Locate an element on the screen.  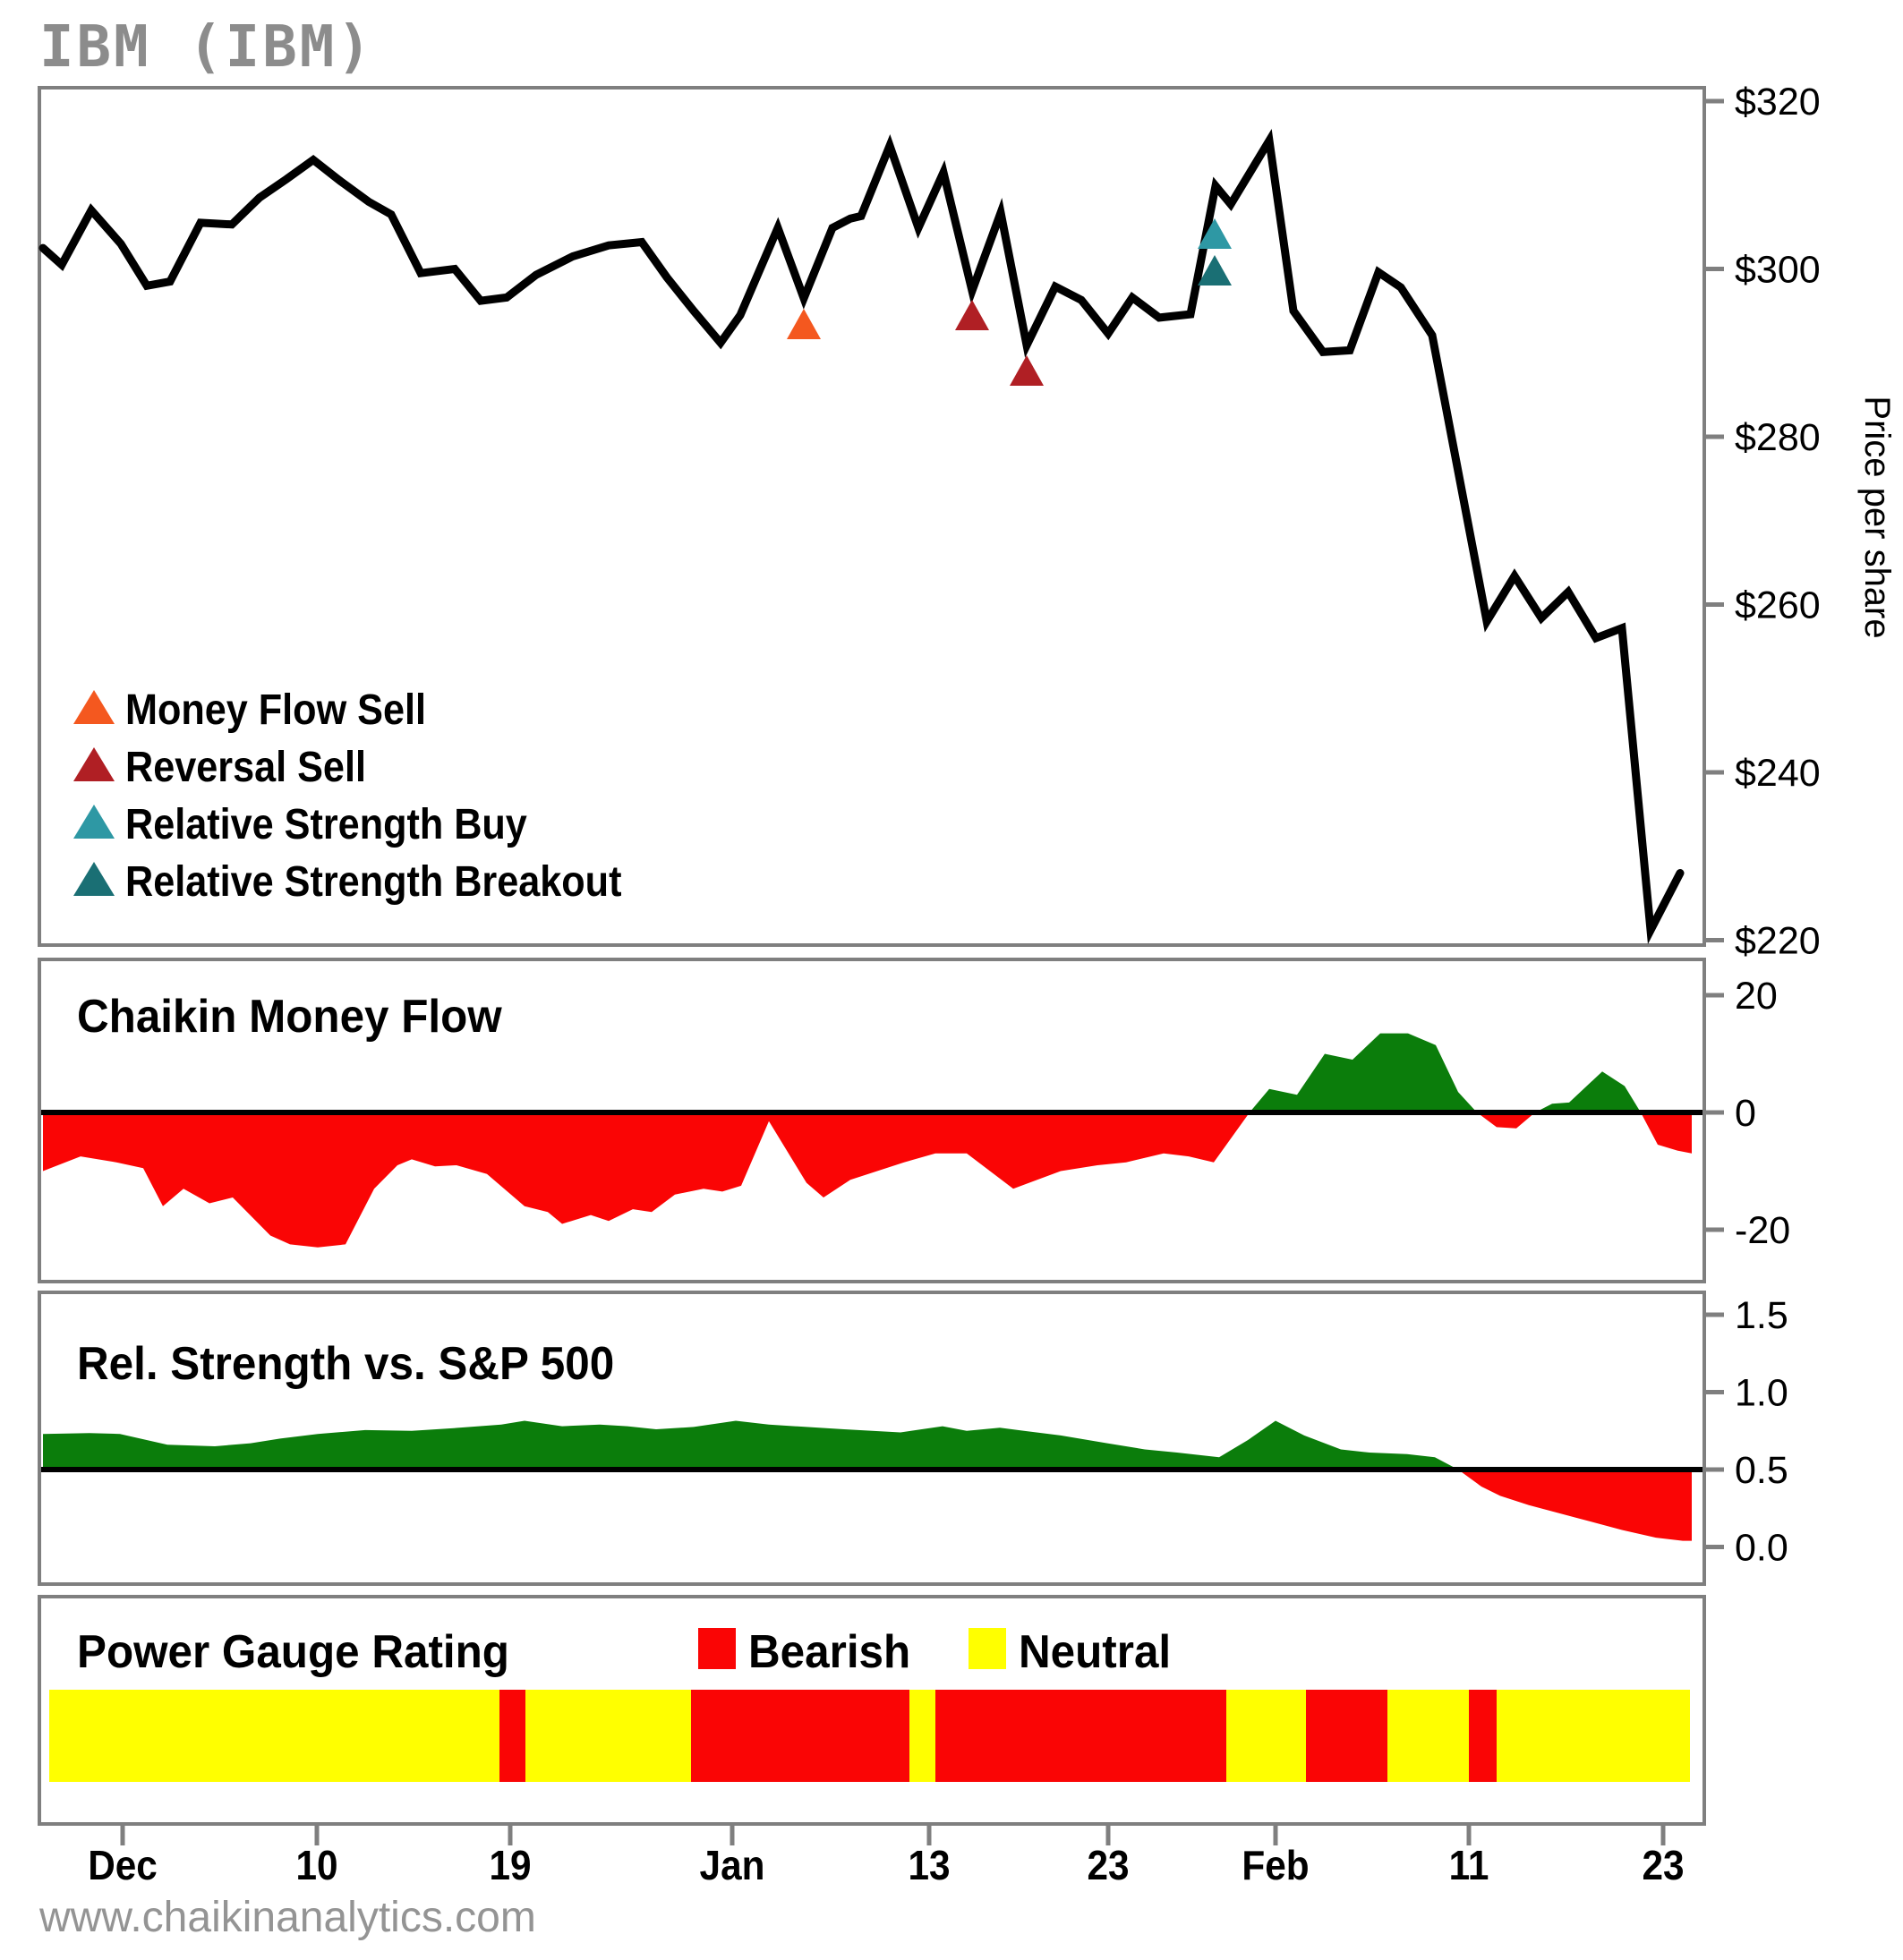
power-gauge-title: Power Gauge Rating is located at coordinates (293, 1651).